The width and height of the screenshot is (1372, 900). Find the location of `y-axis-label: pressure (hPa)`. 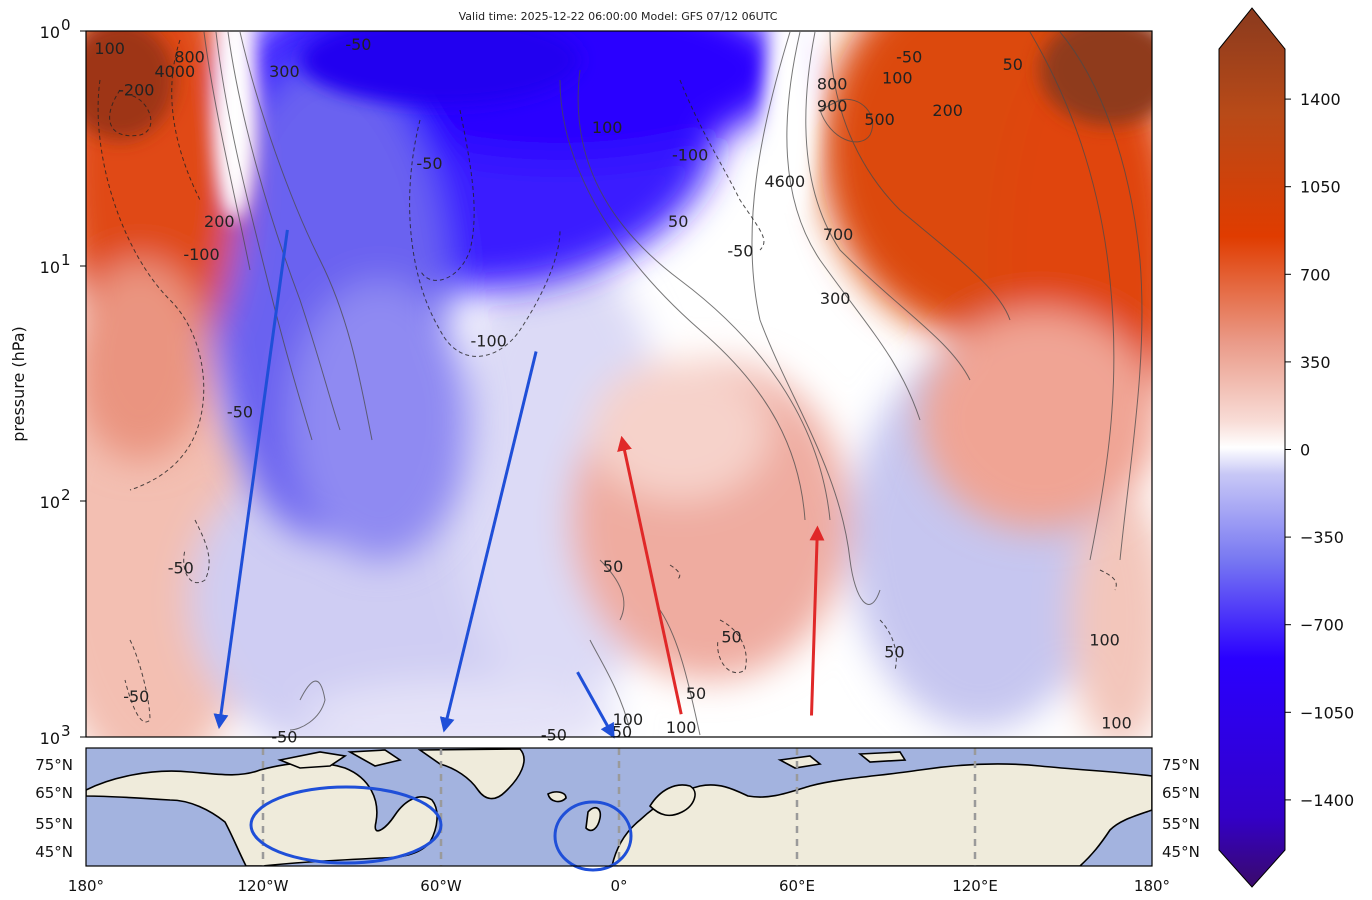

y-axis-label: pressure (hPa) is located at coordinates (18, 384).